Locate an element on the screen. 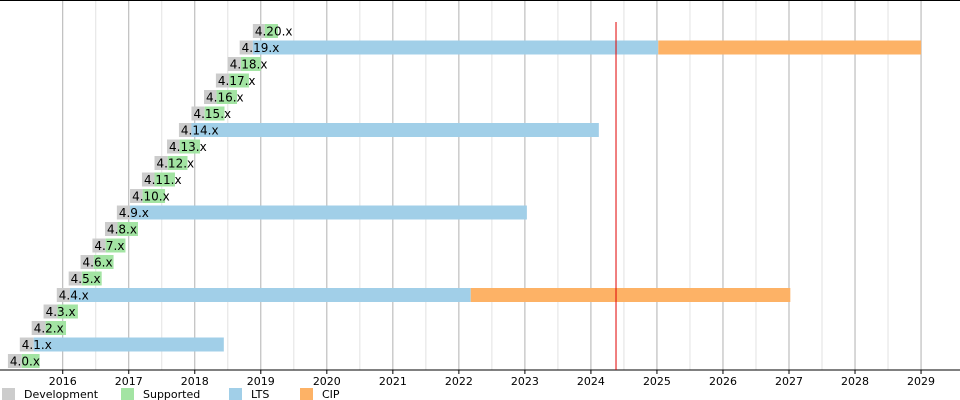 This screenshot has height=400, width=960. version-label: 4.2.x is located at coordinates (49, 329).